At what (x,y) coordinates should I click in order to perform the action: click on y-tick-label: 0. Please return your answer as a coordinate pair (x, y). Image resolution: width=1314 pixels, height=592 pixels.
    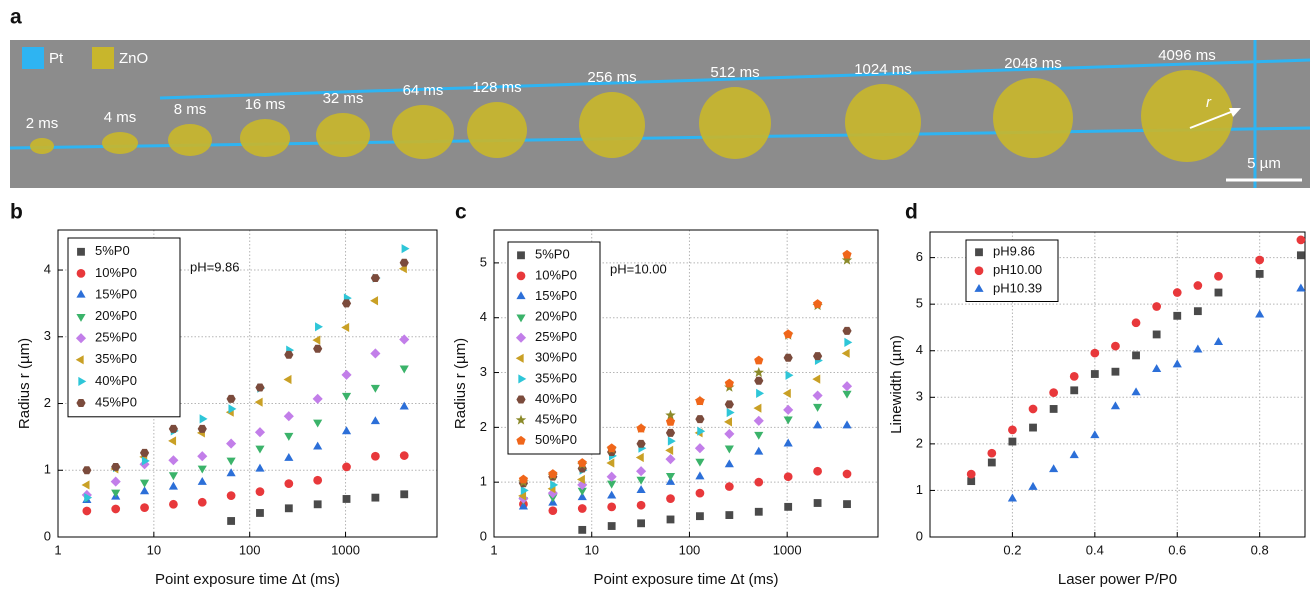
    Looking at the image, I should click on (919, 535).